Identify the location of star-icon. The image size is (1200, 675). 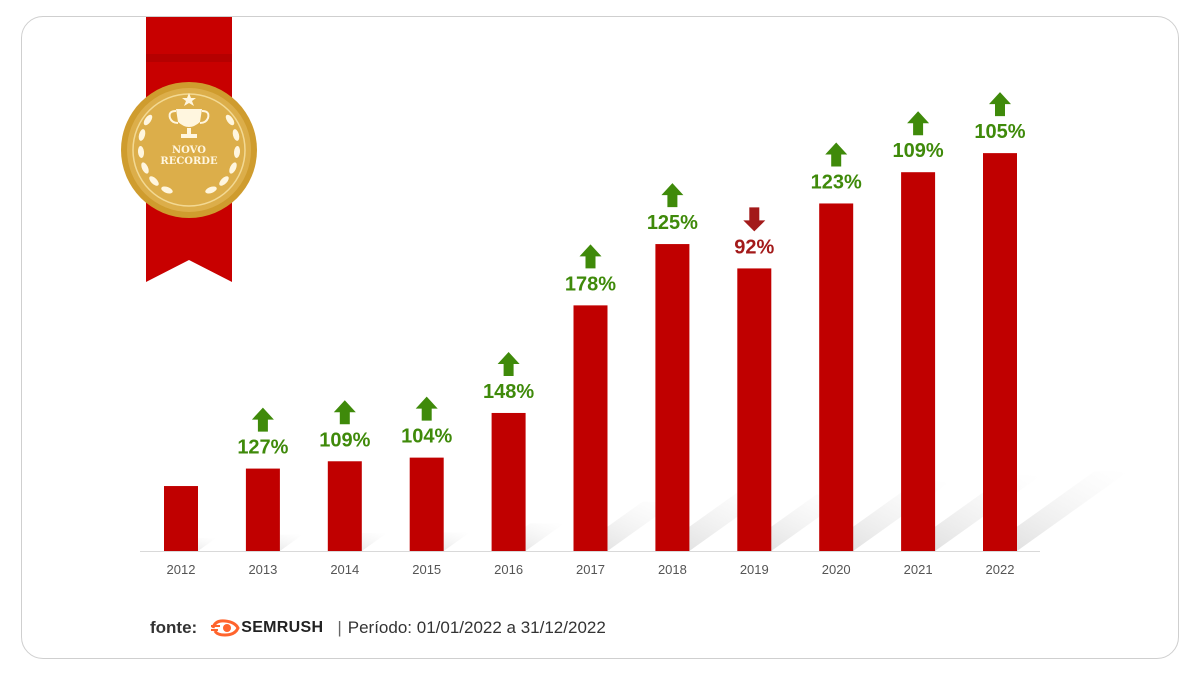
(189, 99).